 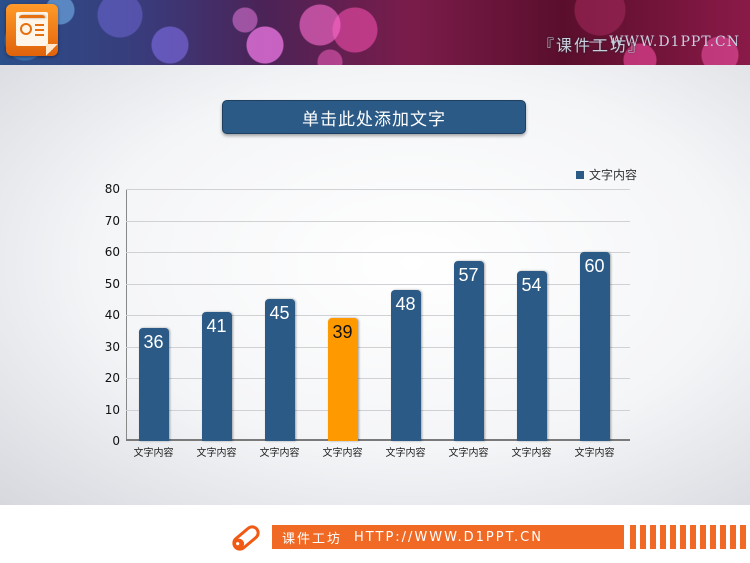 I want to click on y-tick-label: 40, so click(x=112, y=315).